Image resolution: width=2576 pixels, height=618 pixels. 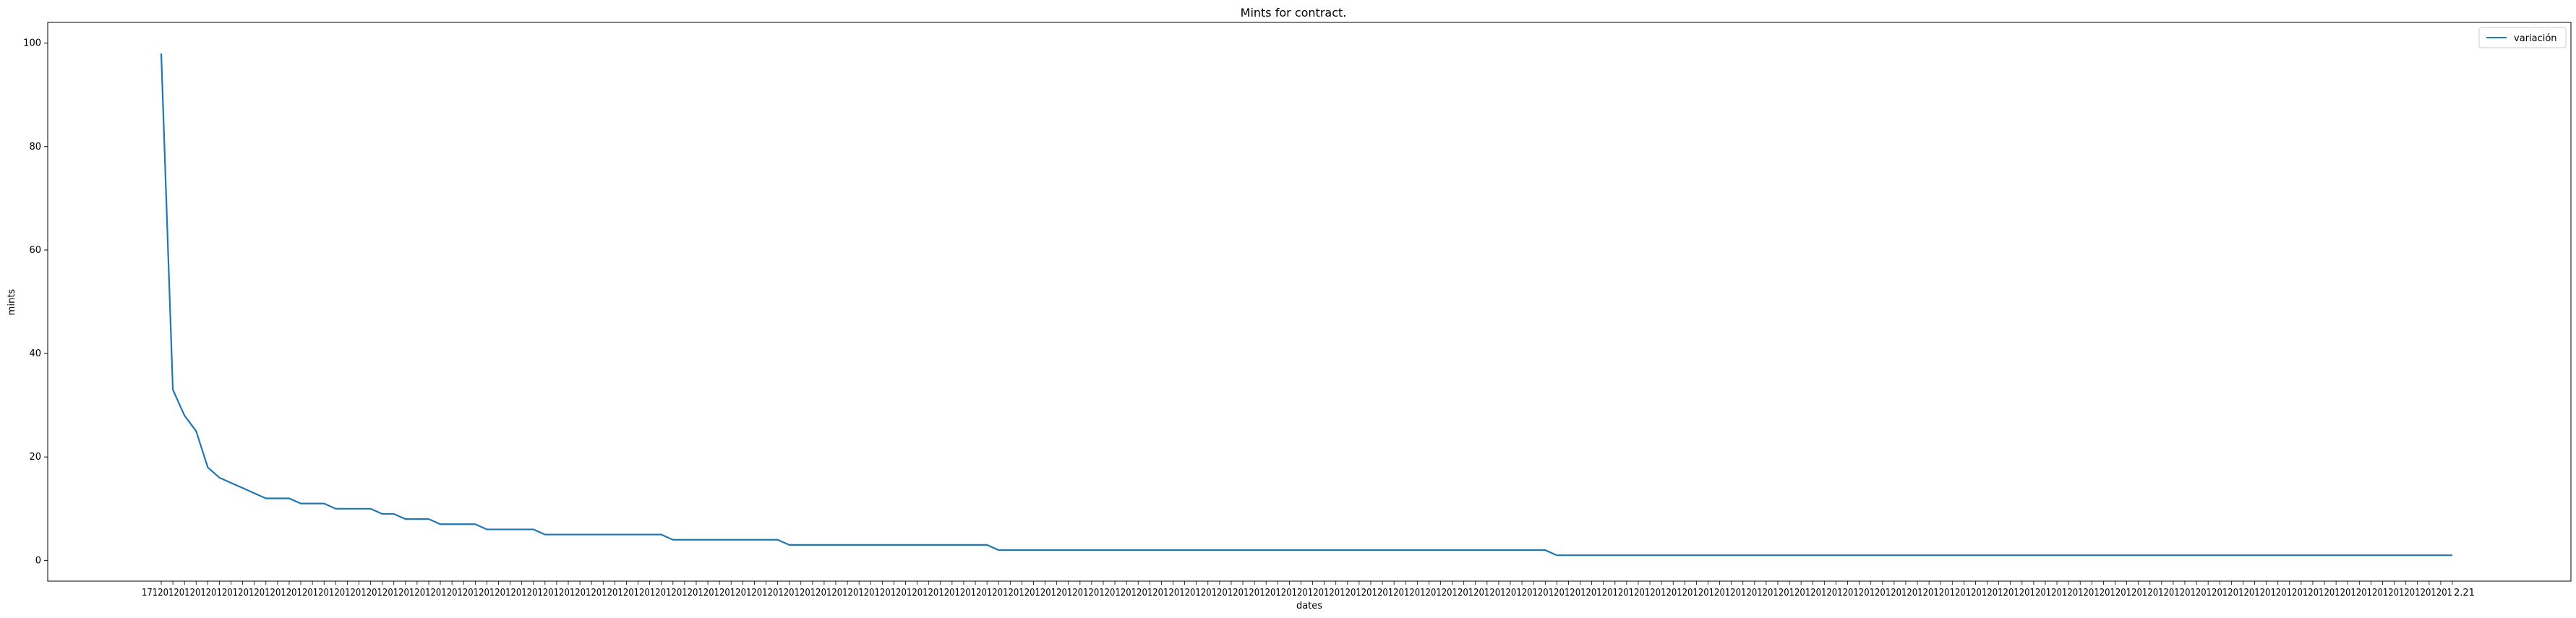 I want to click on y-tick-label: 60, so click(x=35, y=250).